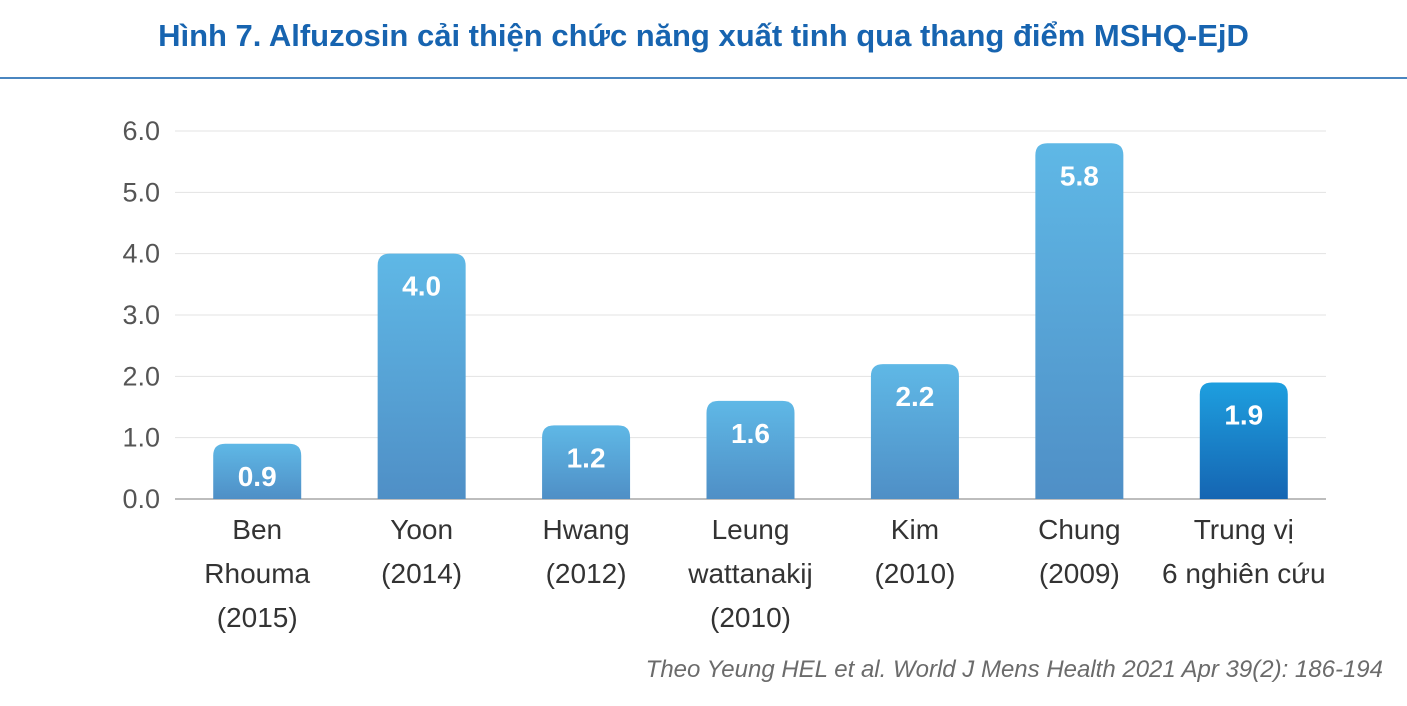  I want to click on y-tick-label: 1.0, so click(141, 438).